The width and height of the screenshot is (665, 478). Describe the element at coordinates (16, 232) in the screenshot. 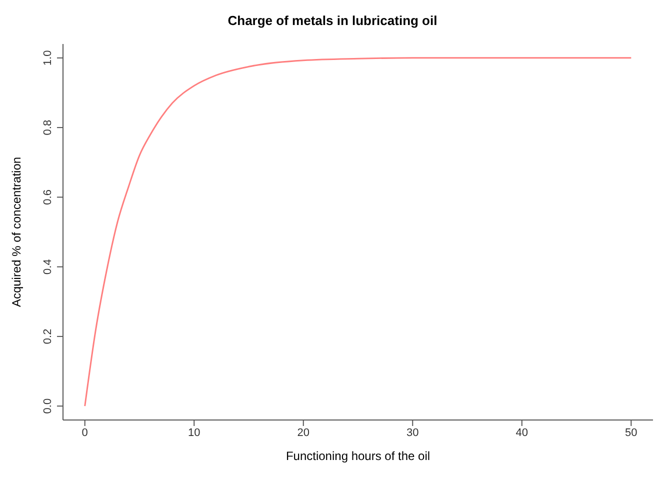

I see `y-axis-title: Acquired % of concentration` at that location.